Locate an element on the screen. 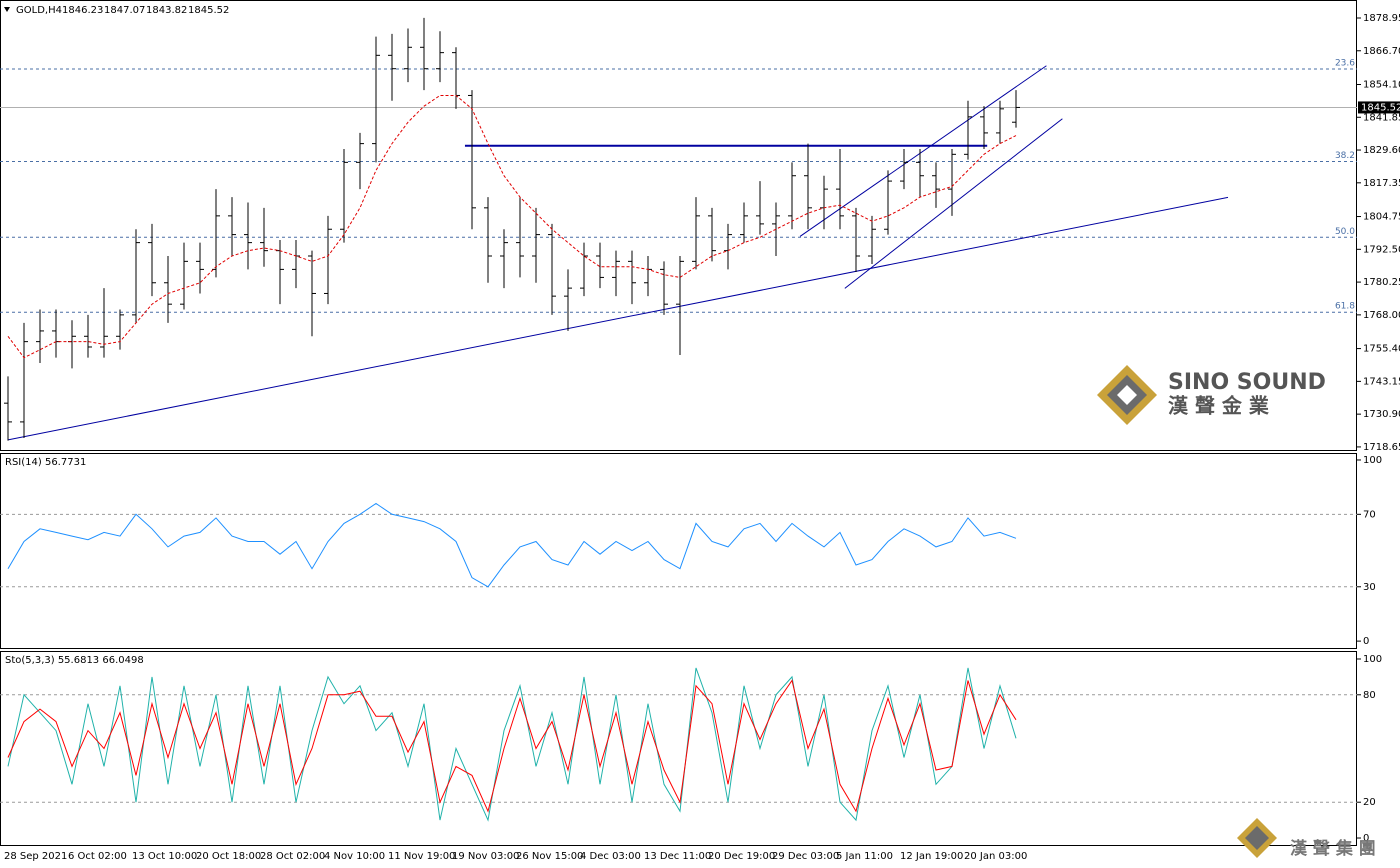  x-tick-label: 20 Oct 18:00 is located at coordinates (228, 856).